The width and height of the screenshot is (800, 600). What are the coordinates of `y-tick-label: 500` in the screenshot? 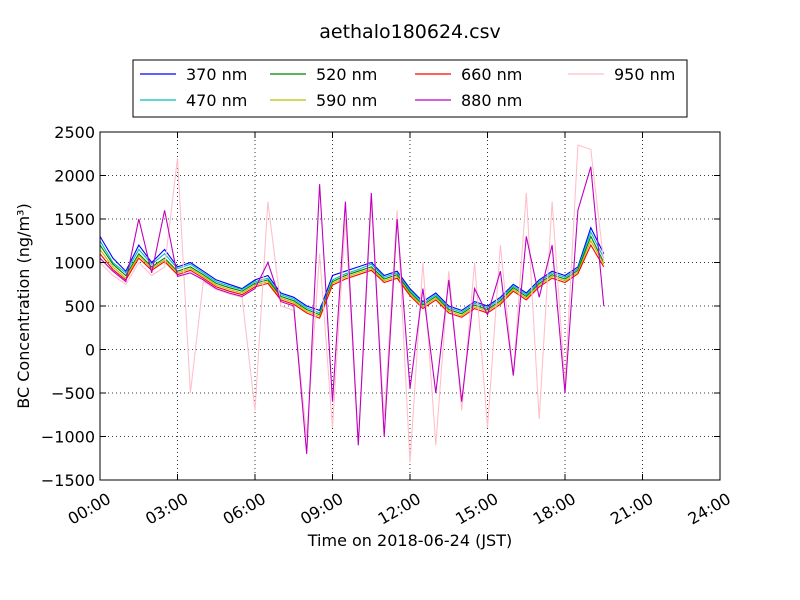 It's located at (79, 306).